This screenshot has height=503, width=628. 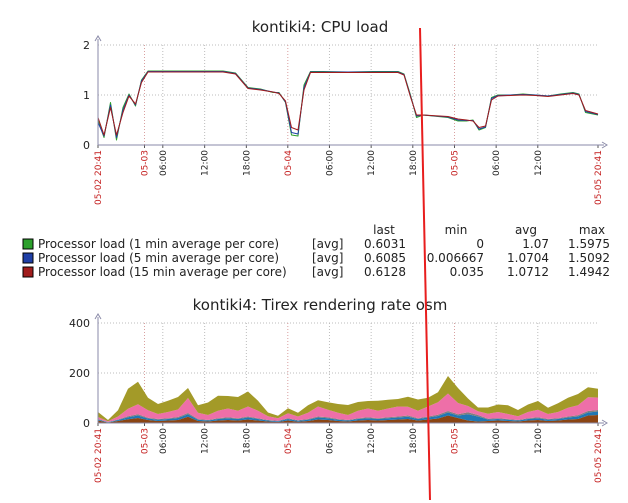 I want to click on legend-min: 0, so click(x=480, y=244).